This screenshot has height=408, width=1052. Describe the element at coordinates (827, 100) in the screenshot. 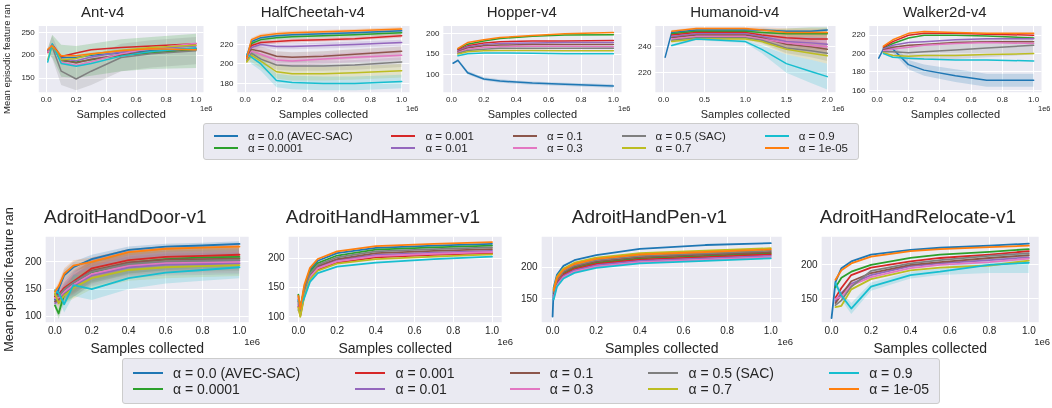

I see `x-tick-label: 2.0` at that location.